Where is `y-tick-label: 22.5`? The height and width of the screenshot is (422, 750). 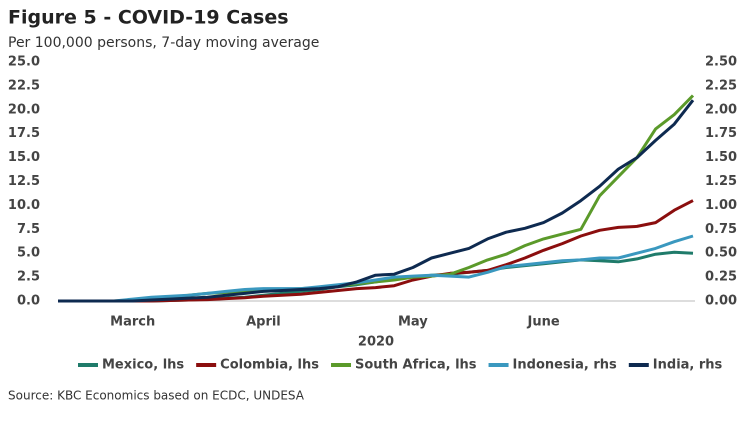
y-tick-label: 22.5 is located at coordinates (24, 85).